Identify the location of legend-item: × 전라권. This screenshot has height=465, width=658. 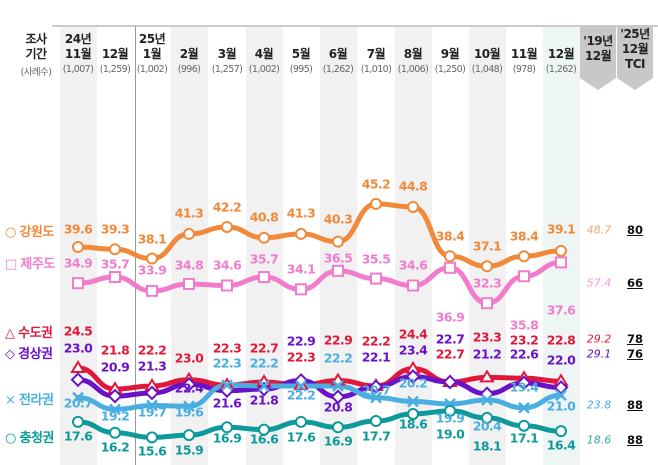
(29, 398).